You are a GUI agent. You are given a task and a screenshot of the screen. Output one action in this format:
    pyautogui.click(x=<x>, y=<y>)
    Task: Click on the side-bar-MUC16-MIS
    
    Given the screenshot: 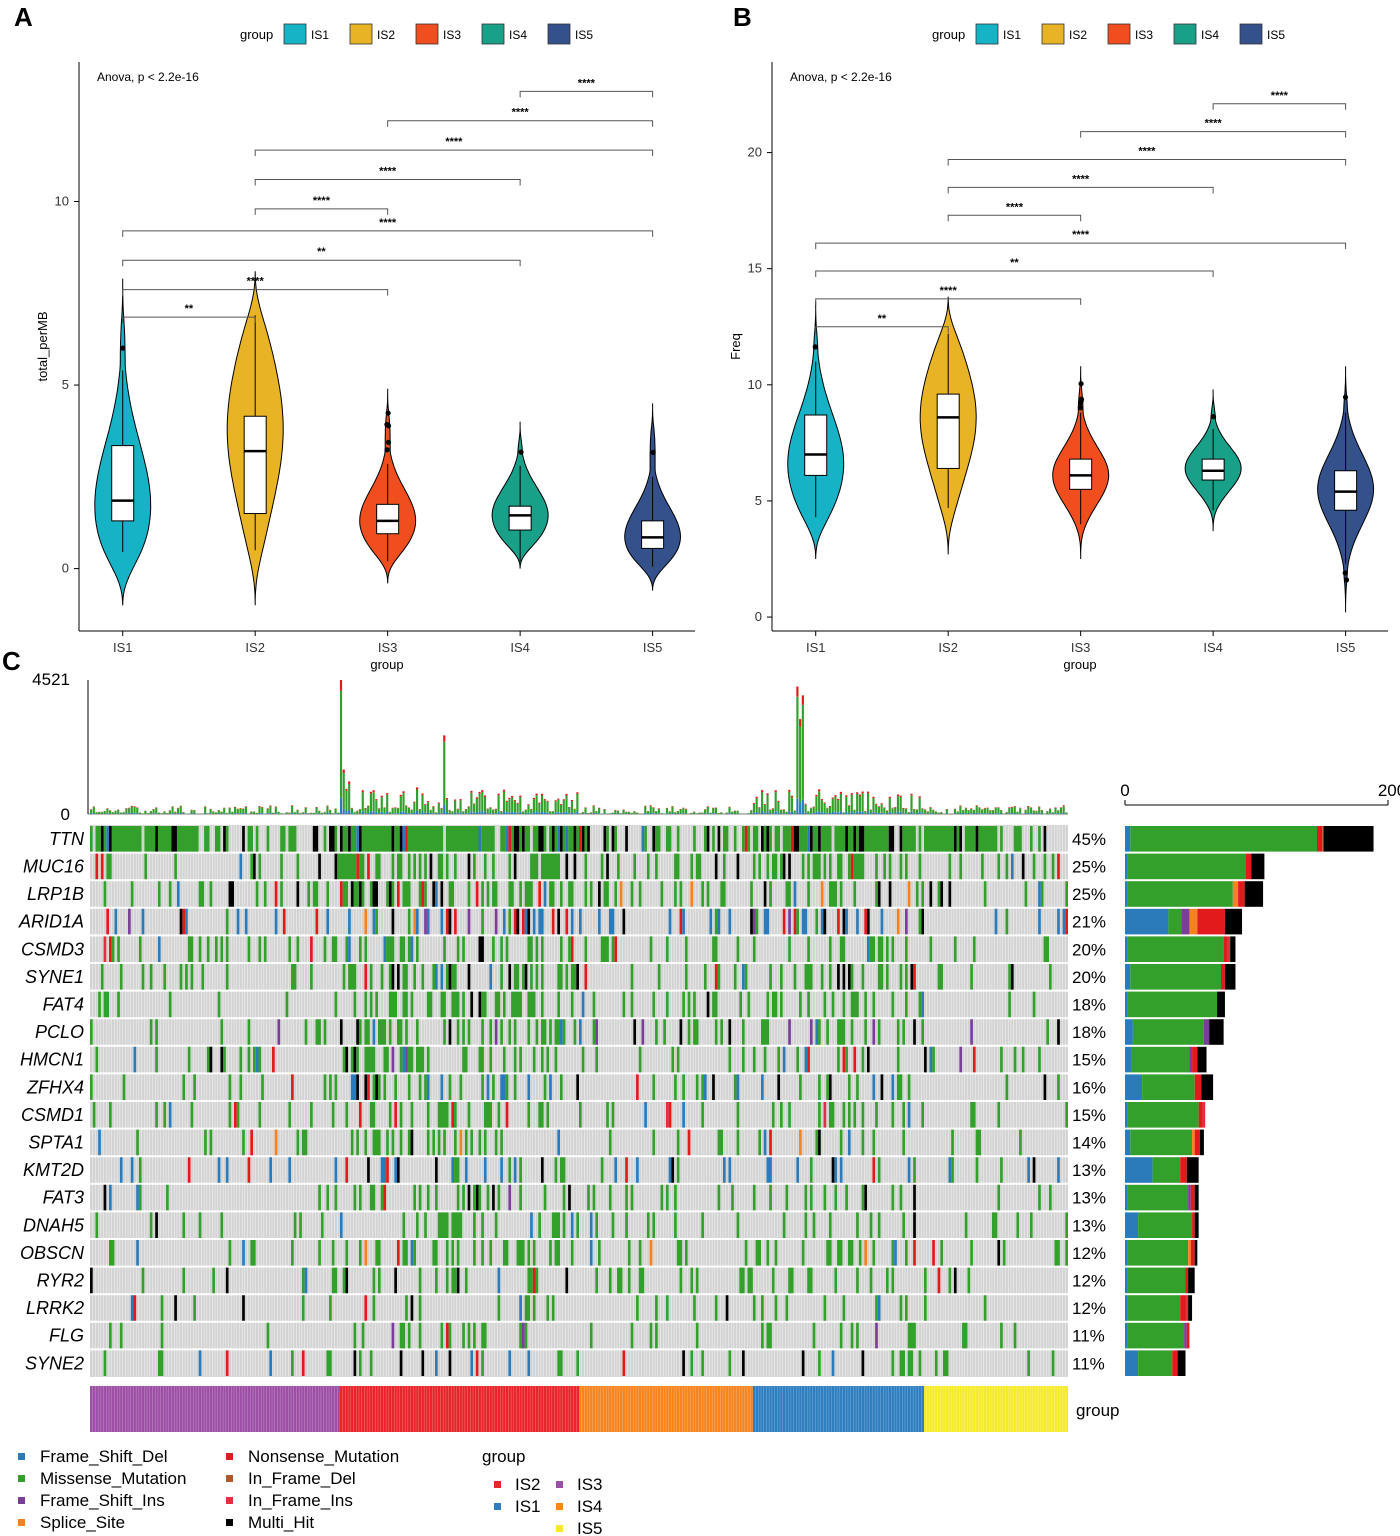 What is the action you would take?
    pyautogui.click(x=1186, y=866)
    